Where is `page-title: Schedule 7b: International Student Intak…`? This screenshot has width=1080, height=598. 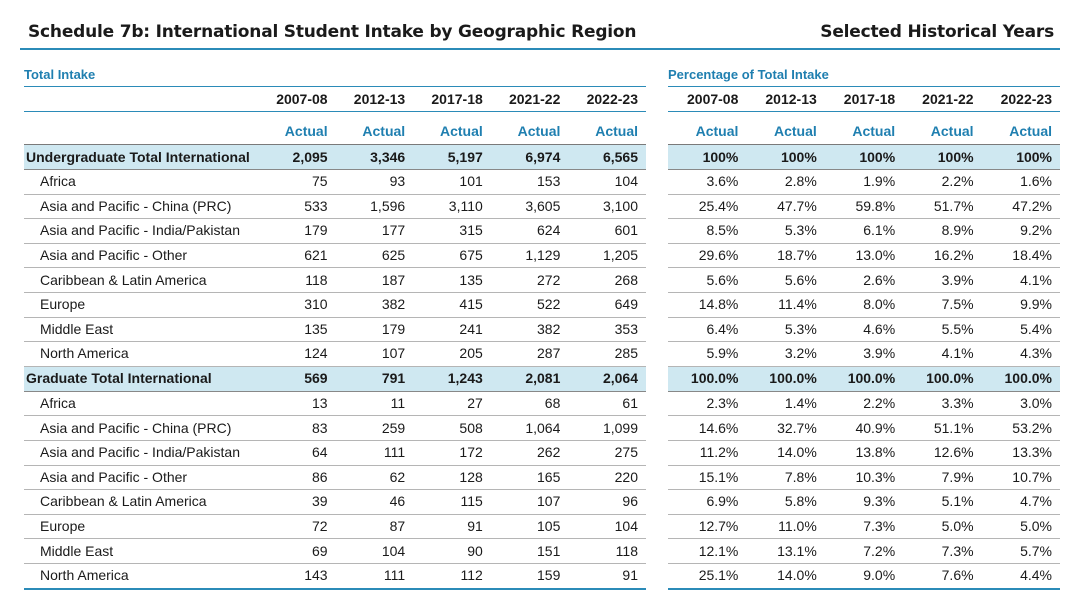 page-title: Schedule 7b: International Student Intak… is located at coordinates (332, 32).